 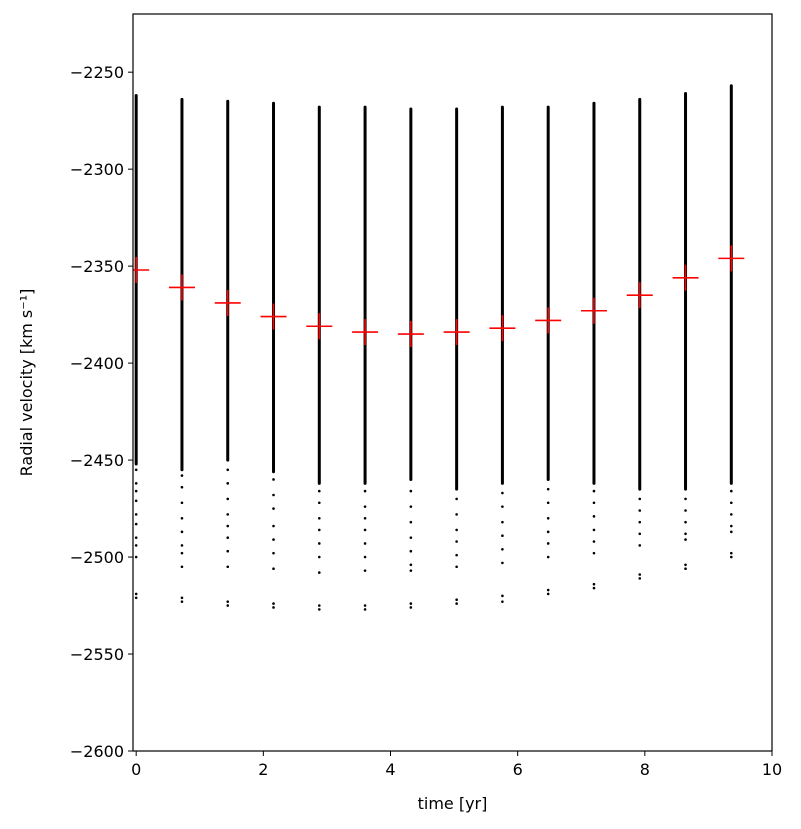 What do you see at coordinates (390, 769) in the screenshot?
I see `x-tick-label-2: 4` at bounding box center [390, 769].